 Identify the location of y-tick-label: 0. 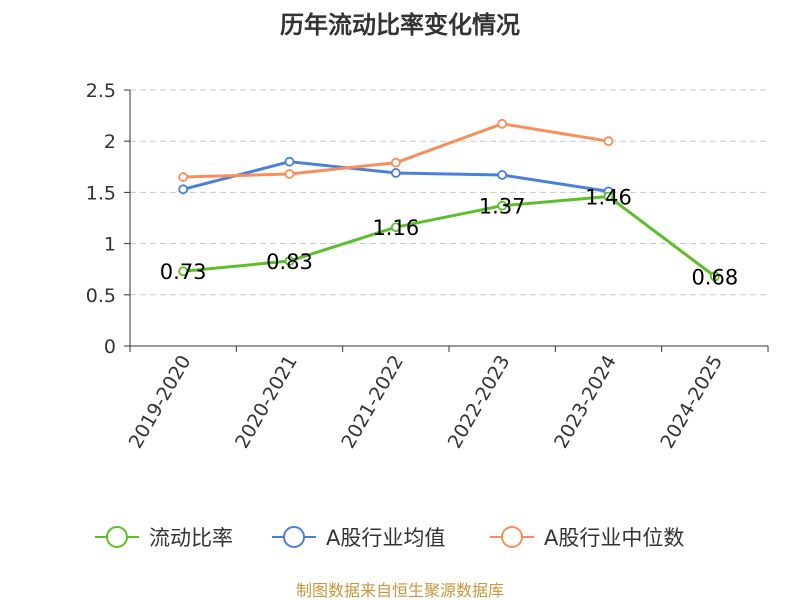
(110, 347).